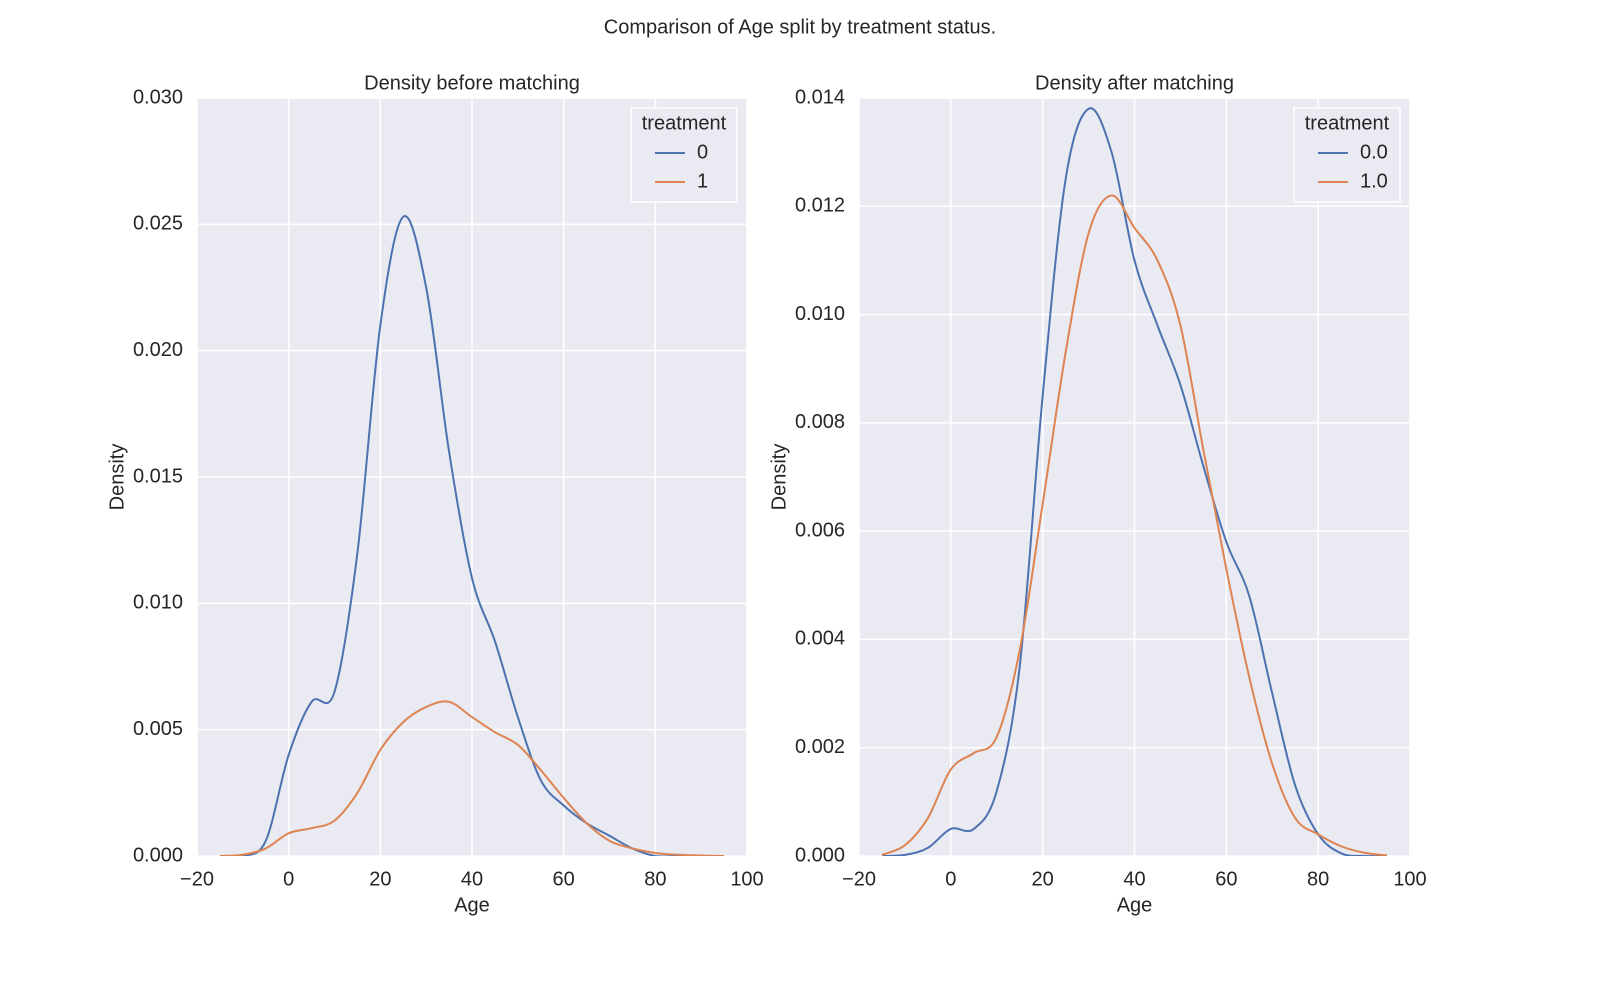  What do you see at coordinates (158, 729) in the screenshot?
I see `y-tick-label: 0.005` at bounding box center [158, 729].